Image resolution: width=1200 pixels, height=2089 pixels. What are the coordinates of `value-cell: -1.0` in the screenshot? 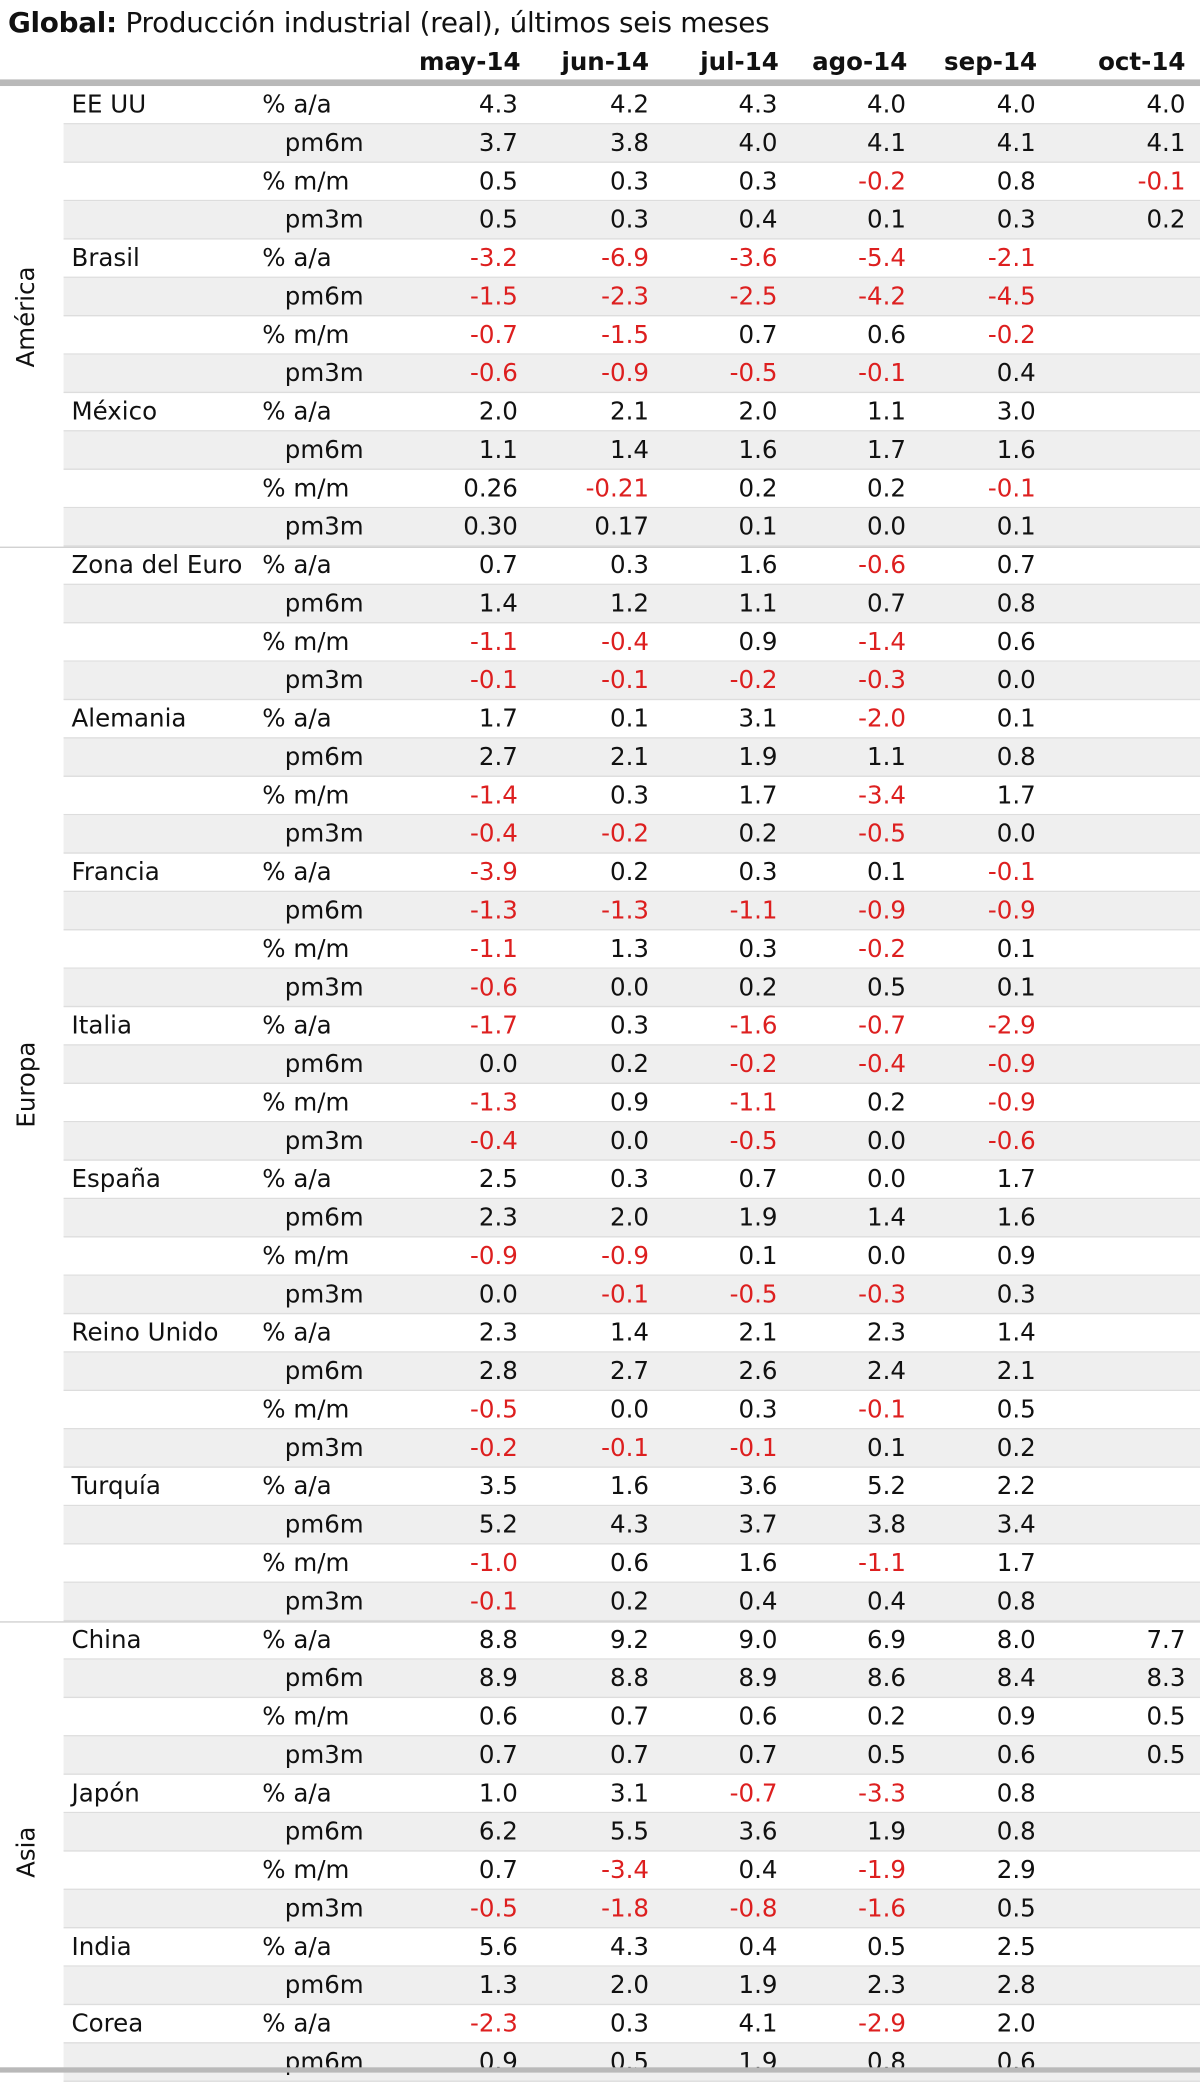 It's located at (494, 1563).